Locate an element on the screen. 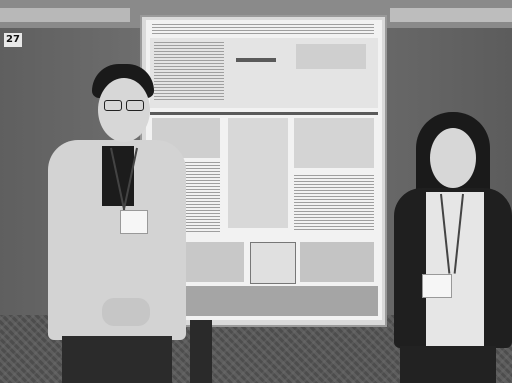 The height and width of the screenshot is (383, 512). woman-name-badge is located at coordinates (437, 286).